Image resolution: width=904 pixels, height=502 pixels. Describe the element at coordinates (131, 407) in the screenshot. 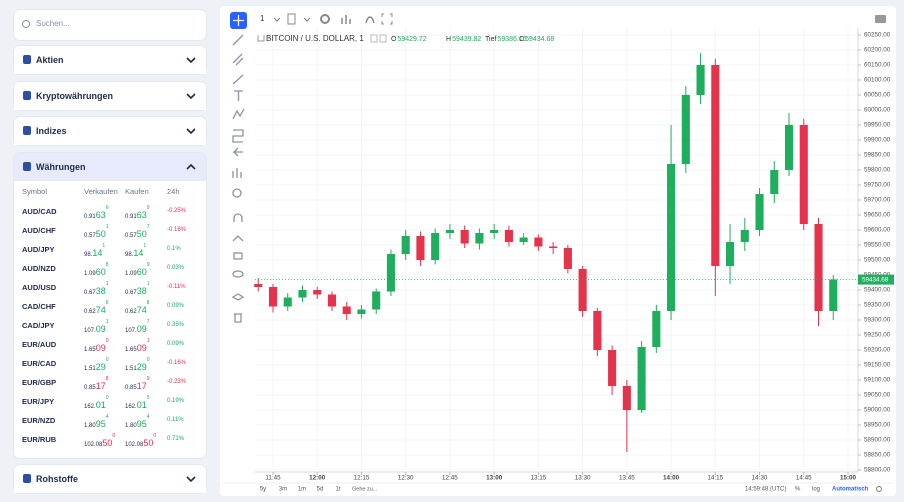

I see `price-part: 162.` at that location.